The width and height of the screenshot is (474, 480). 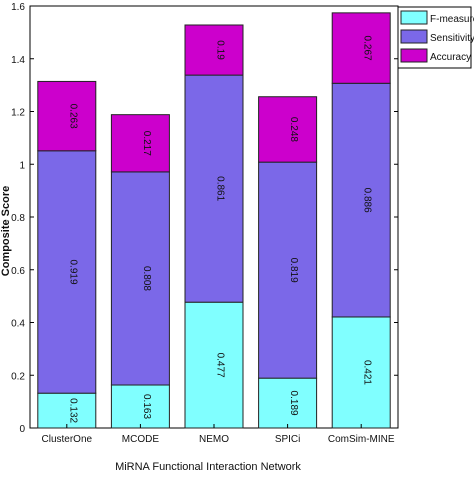 I want to click on data-label: 0.861, so click(x=220, y=188).